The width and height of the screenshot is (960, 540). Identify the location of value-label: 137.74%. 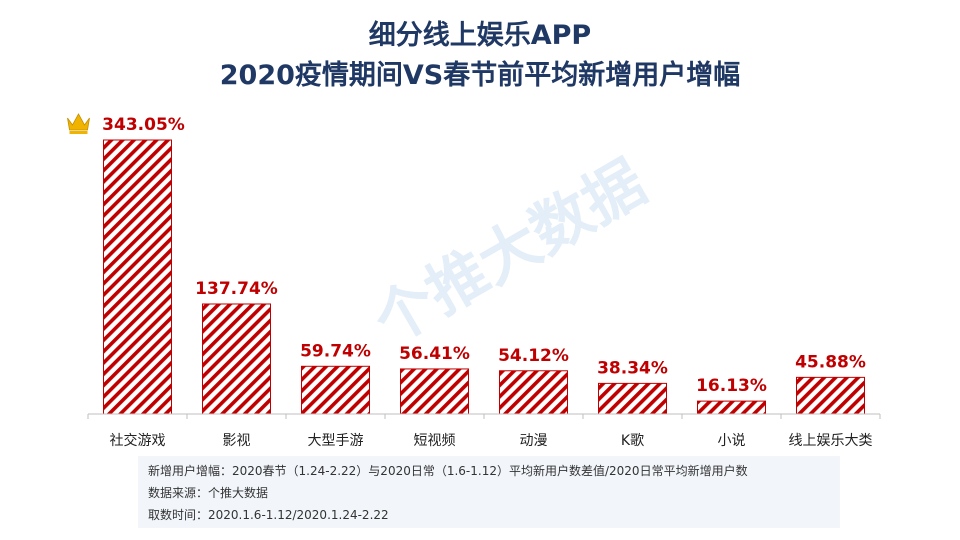
(236, 289).